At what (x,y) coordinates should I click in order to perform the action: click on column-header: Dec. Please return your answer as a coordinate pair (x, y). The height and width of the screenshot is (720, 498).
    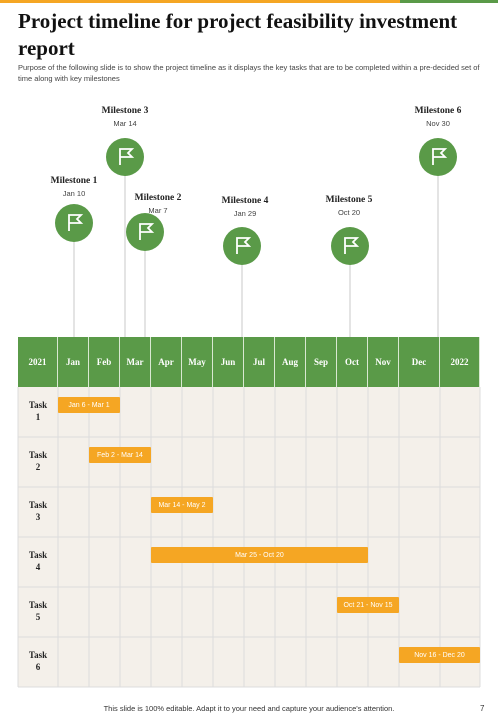
    Looking at the image, I should click on (419, 362).